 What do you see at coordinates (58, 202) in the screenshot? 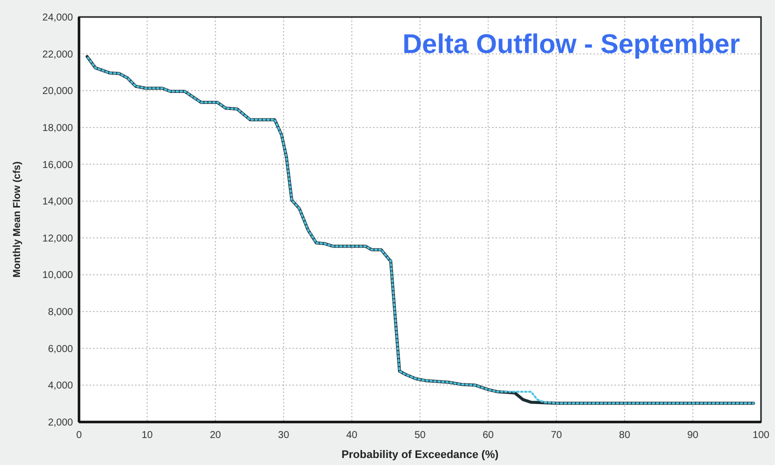
I see `y-tick-label: 14,000` at bounding box center [58, 202].